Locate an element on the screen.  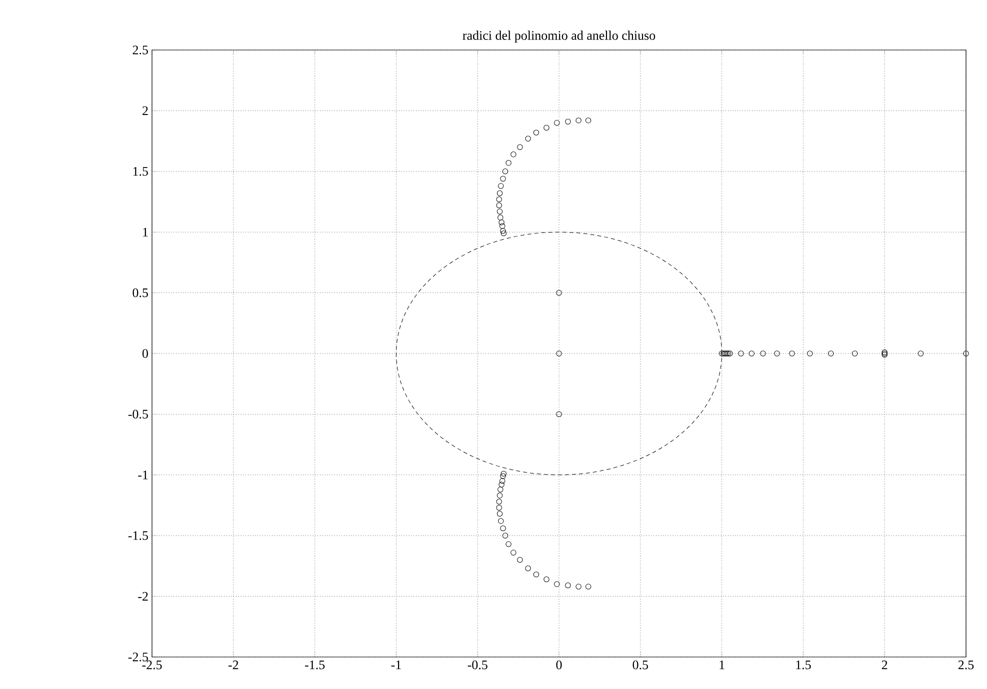
x-tick-label: 0 is located at coordinates (559, 665).